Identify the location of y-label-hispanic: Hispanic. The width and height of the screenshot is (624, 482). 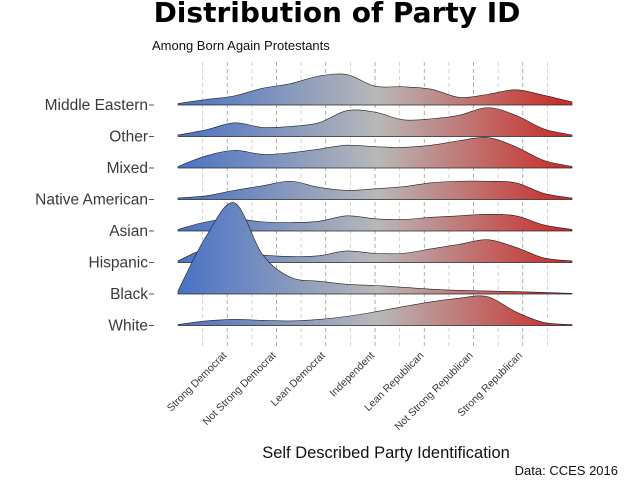
(119, 263).